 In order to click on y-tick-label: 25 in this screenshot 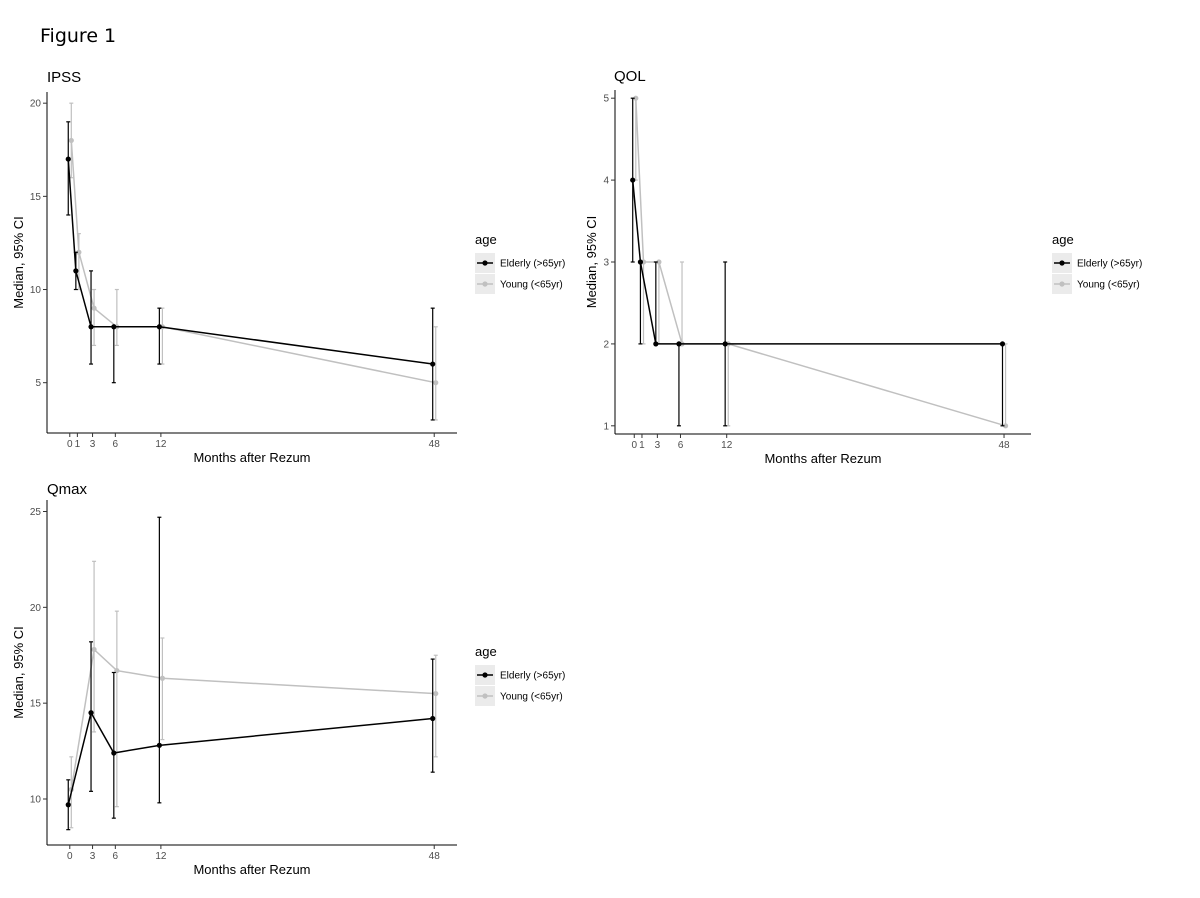, I will do `click(36, 512)`.